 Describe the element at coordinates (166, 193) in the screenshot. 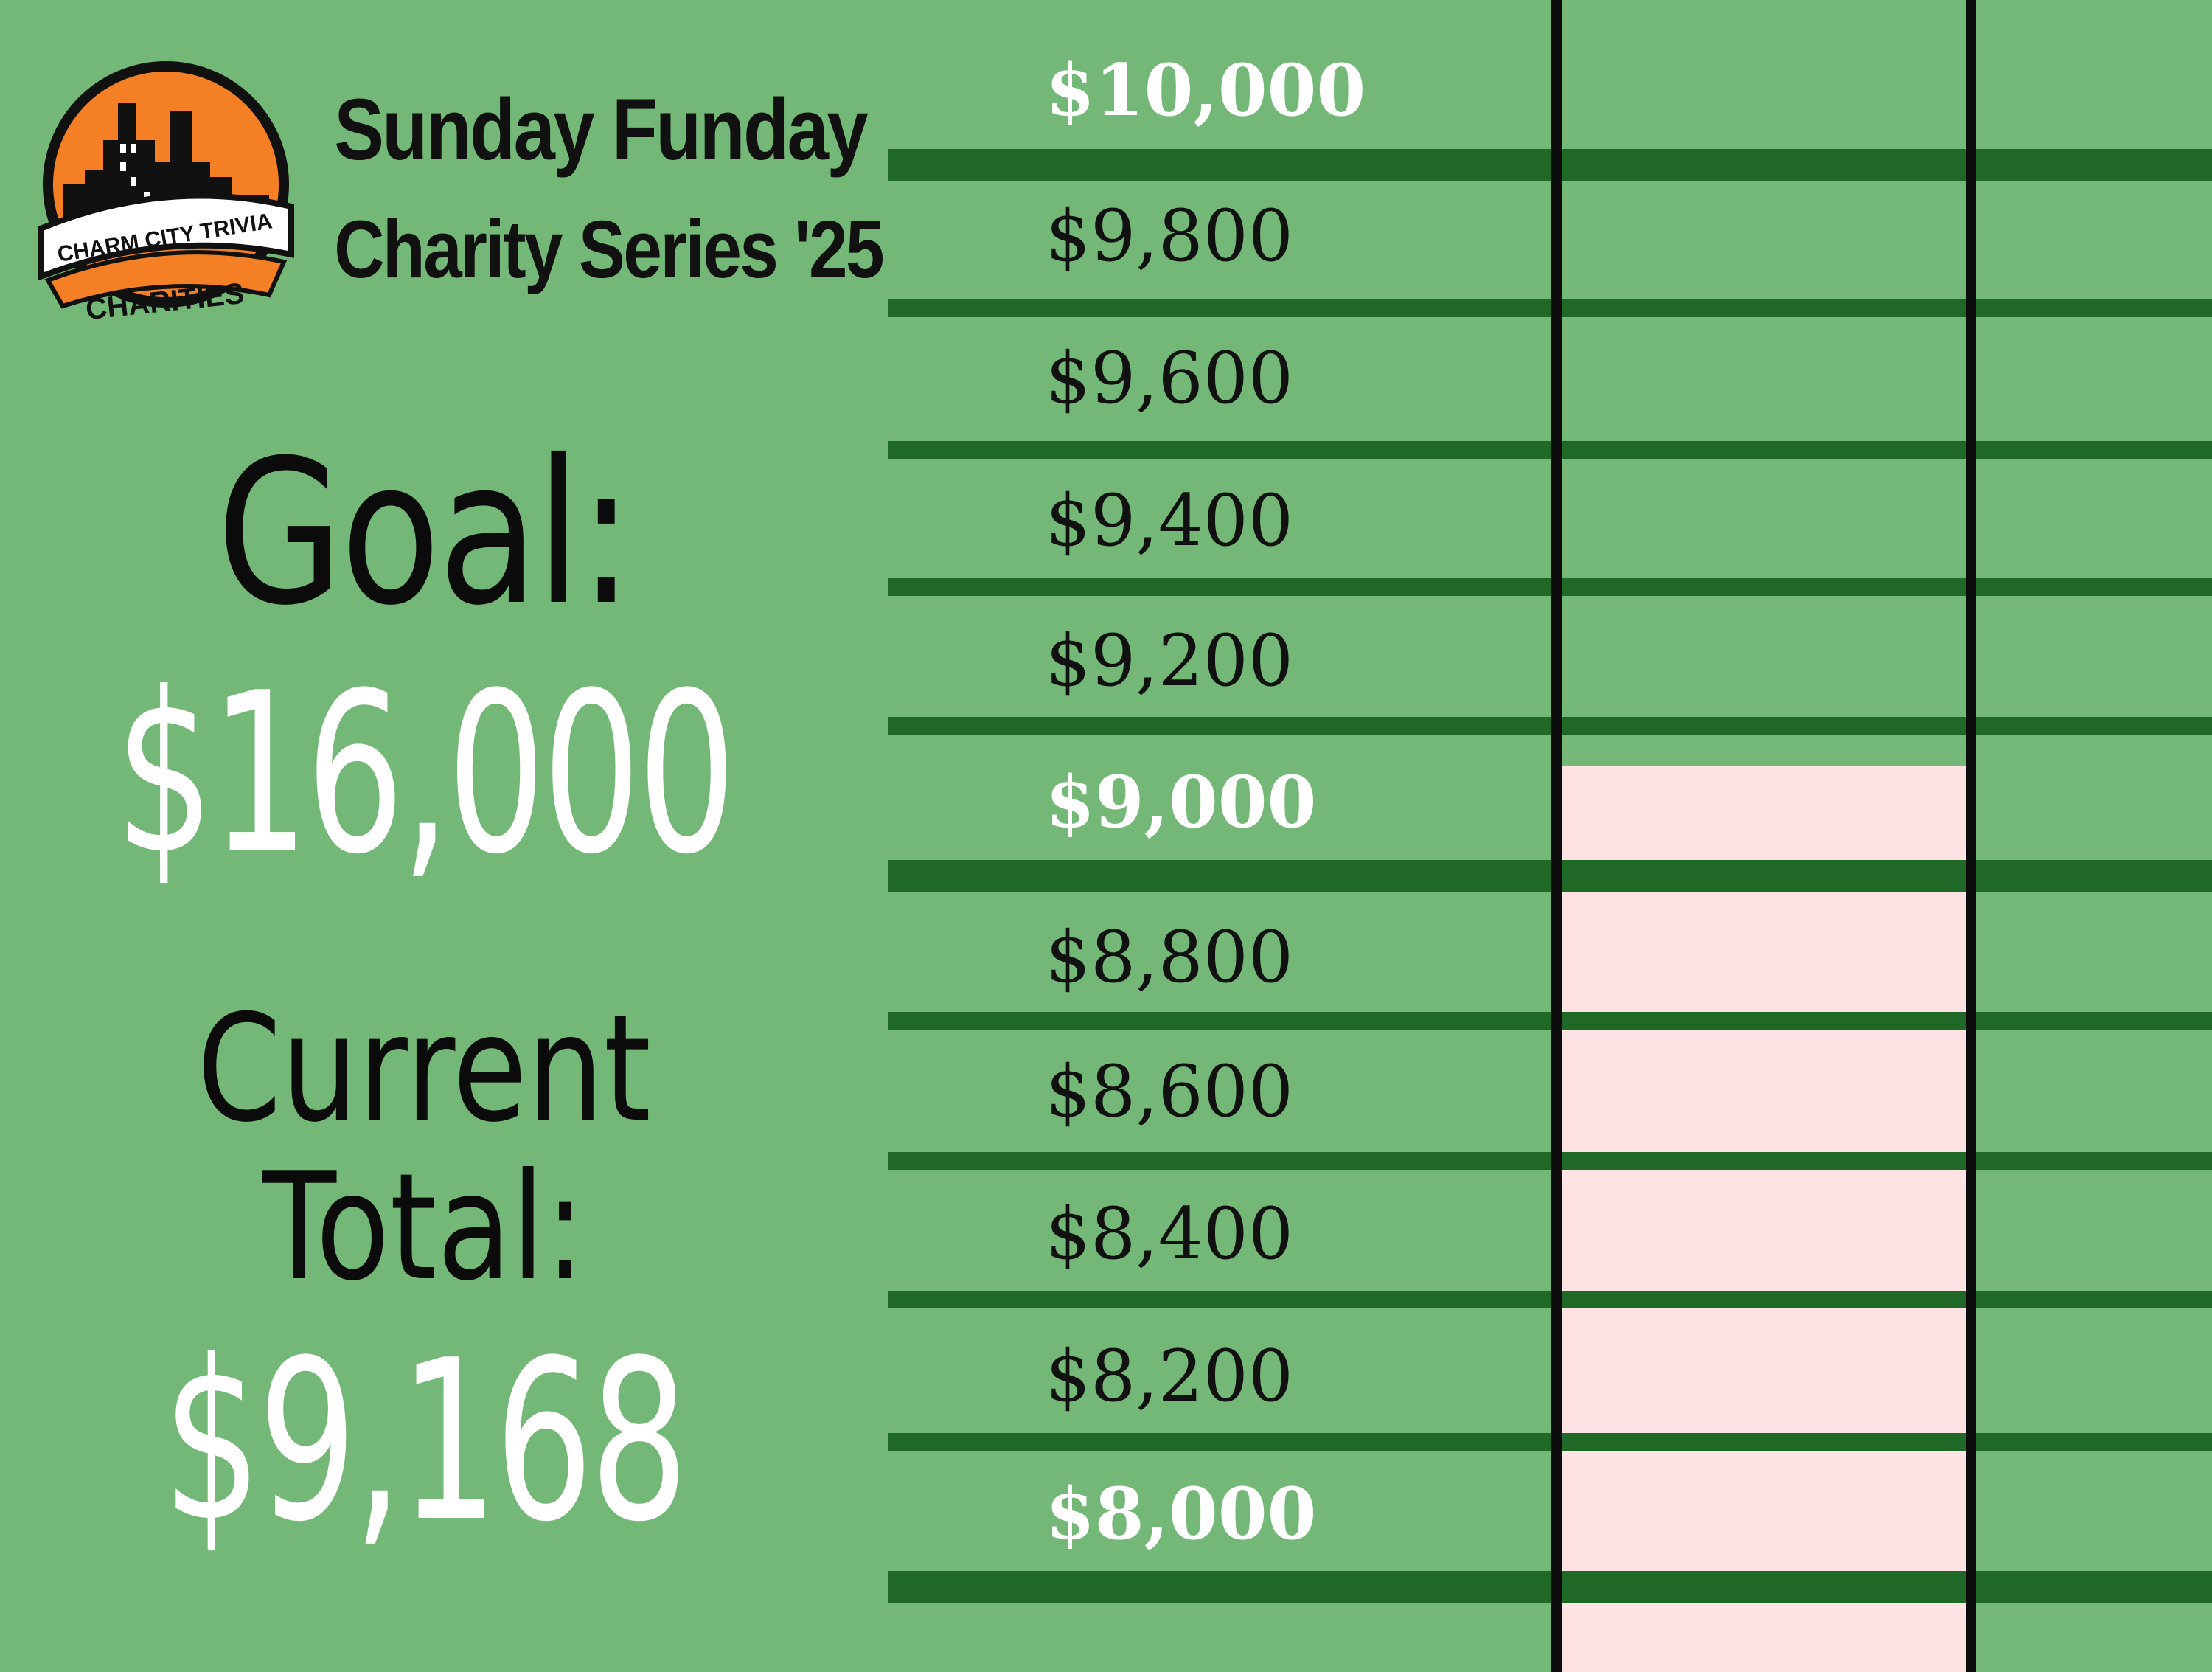

I see `charm-city-trivia-logo: CHARM CITY TRIVIA CHARITIES` at that location.